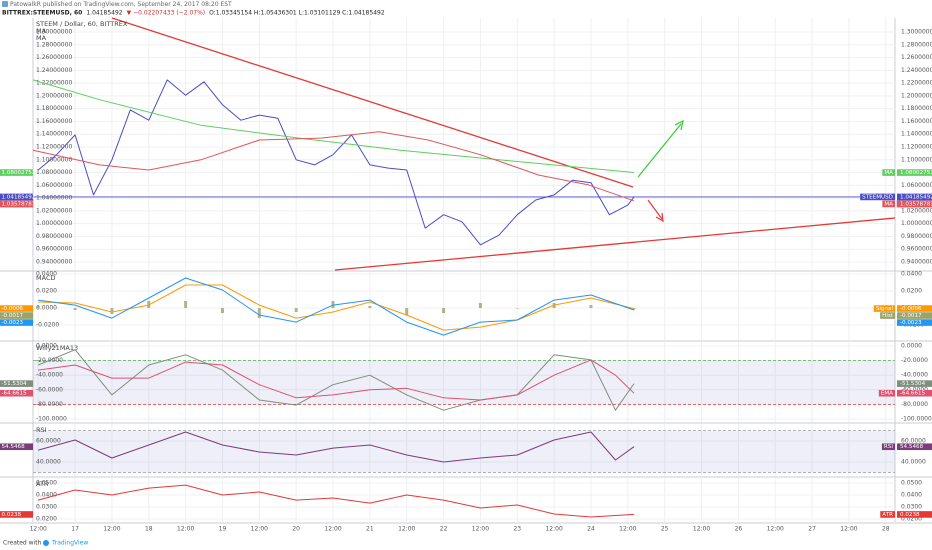  What do you see at coordinates (54, 57) in the screenshot?
I see `y-tick-label: 1.26000000` at bounding box center [54, 57].